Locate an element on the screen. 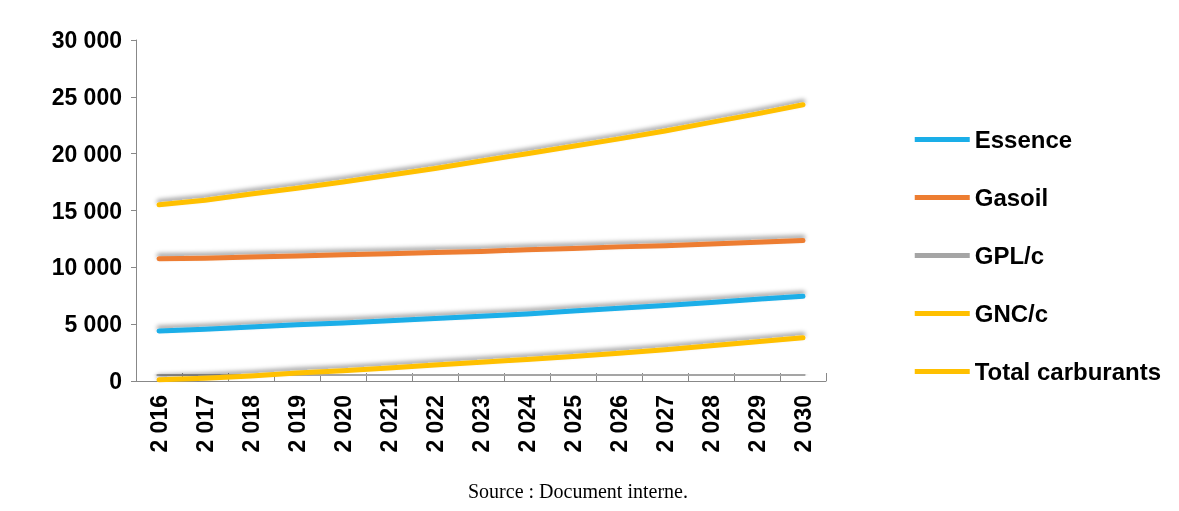 The image size is (1179, 511). x-tick-label: 2 029 is located at coordinates (757, 424).